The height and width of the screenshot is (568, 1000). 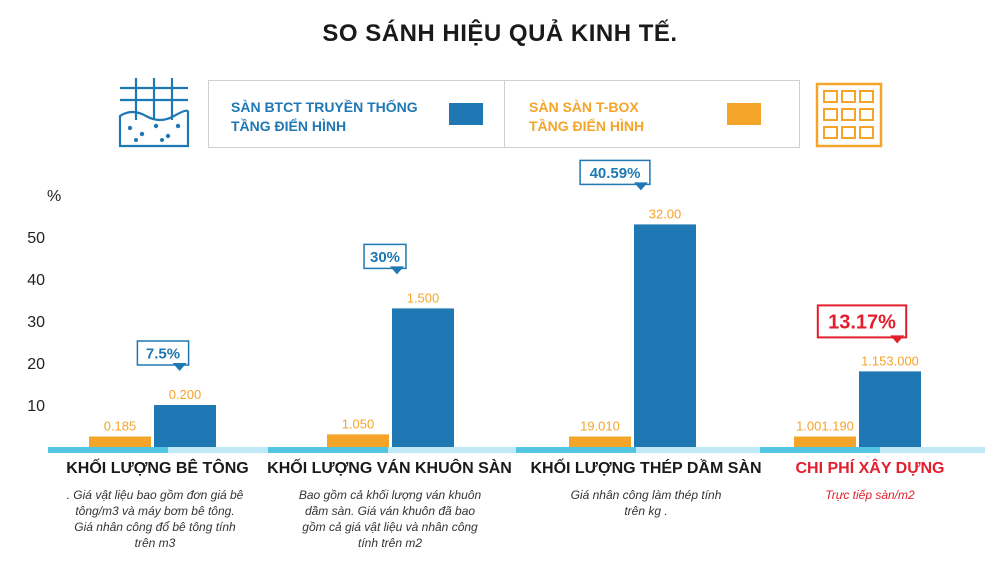 I want to click on note-line: Trực tiếp sàn/m2, so click(x=870, y=495).